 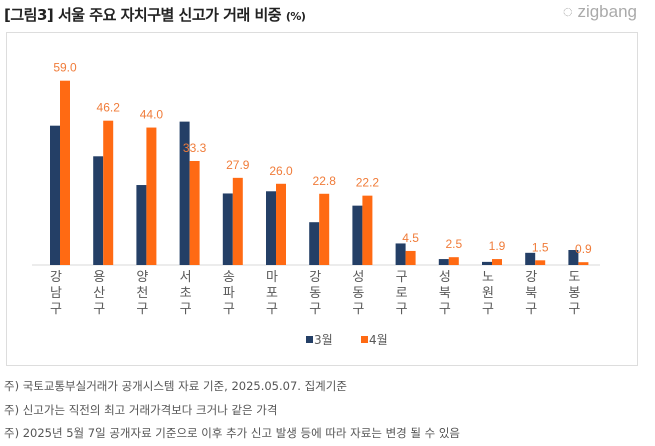 I want to click on data-label-노원구: 1.9, so click(x=497, y=246).